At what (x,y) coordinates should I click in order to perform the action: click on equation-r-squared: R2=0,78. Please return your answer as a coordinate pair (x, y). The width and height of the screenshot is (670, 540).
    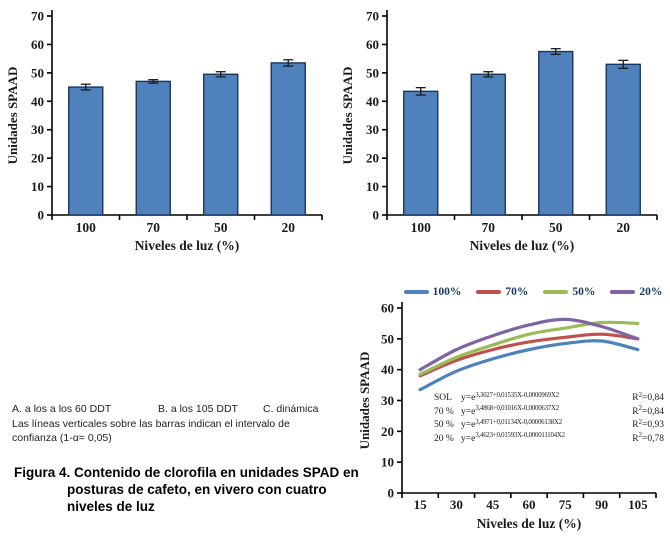
    Looking at the image, I should click on (648, 439).